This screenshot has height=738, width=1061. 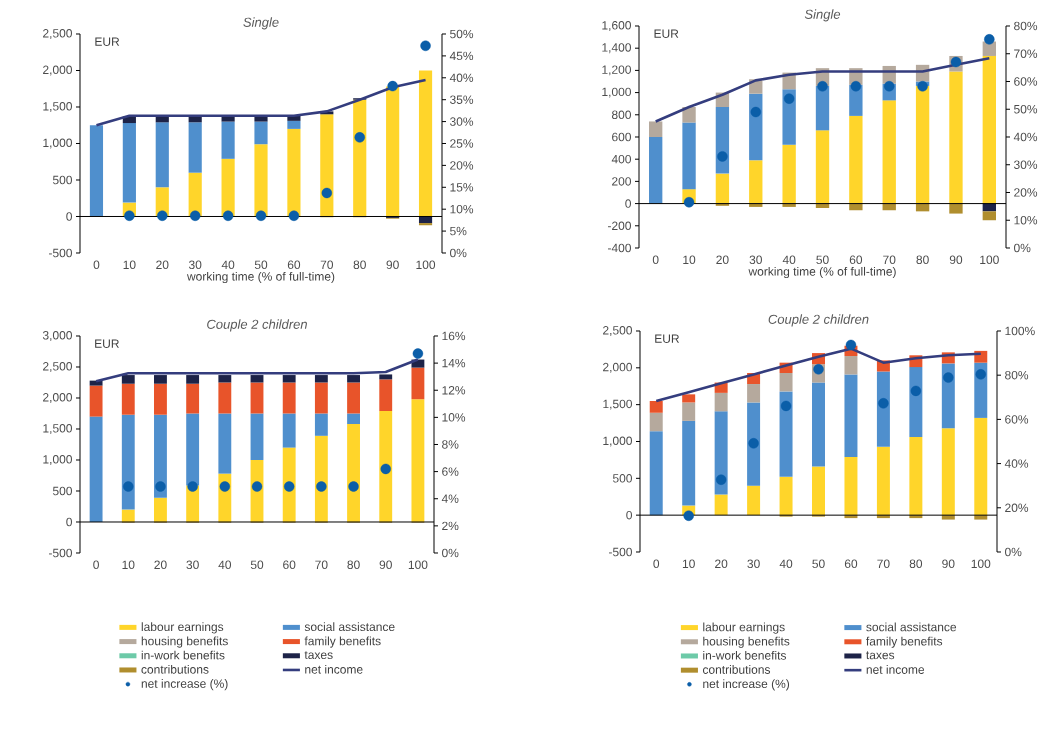 What do you see at coordinates (461, 99) in the screenshot?
I see `y2-tick-label: 35%` at bounding box center [461, 99].